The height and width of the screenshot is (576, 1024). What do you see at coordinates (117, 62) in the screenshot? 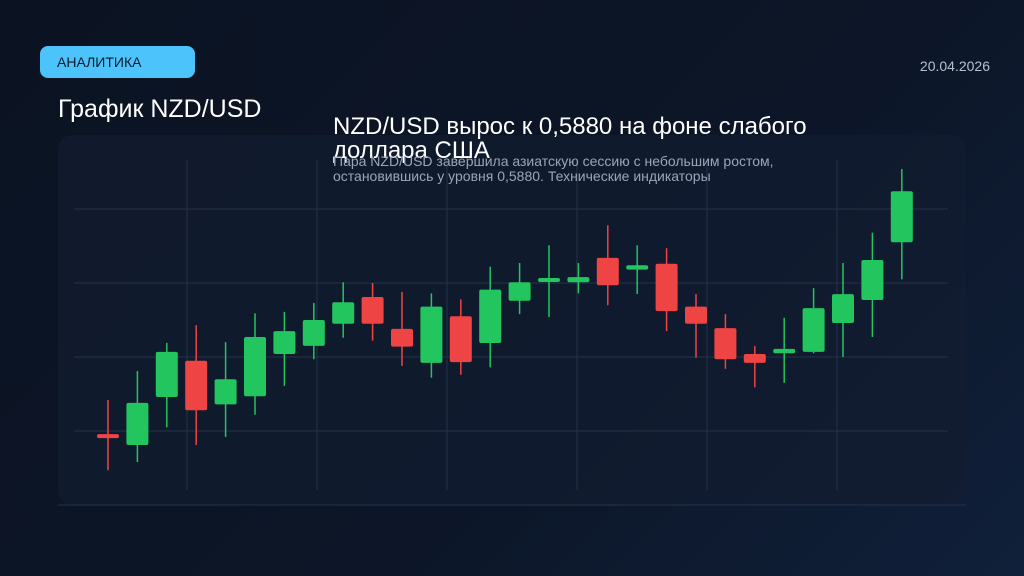
I see `category-badge: АНАЛИТИКА` at bounding box center [117, 62].